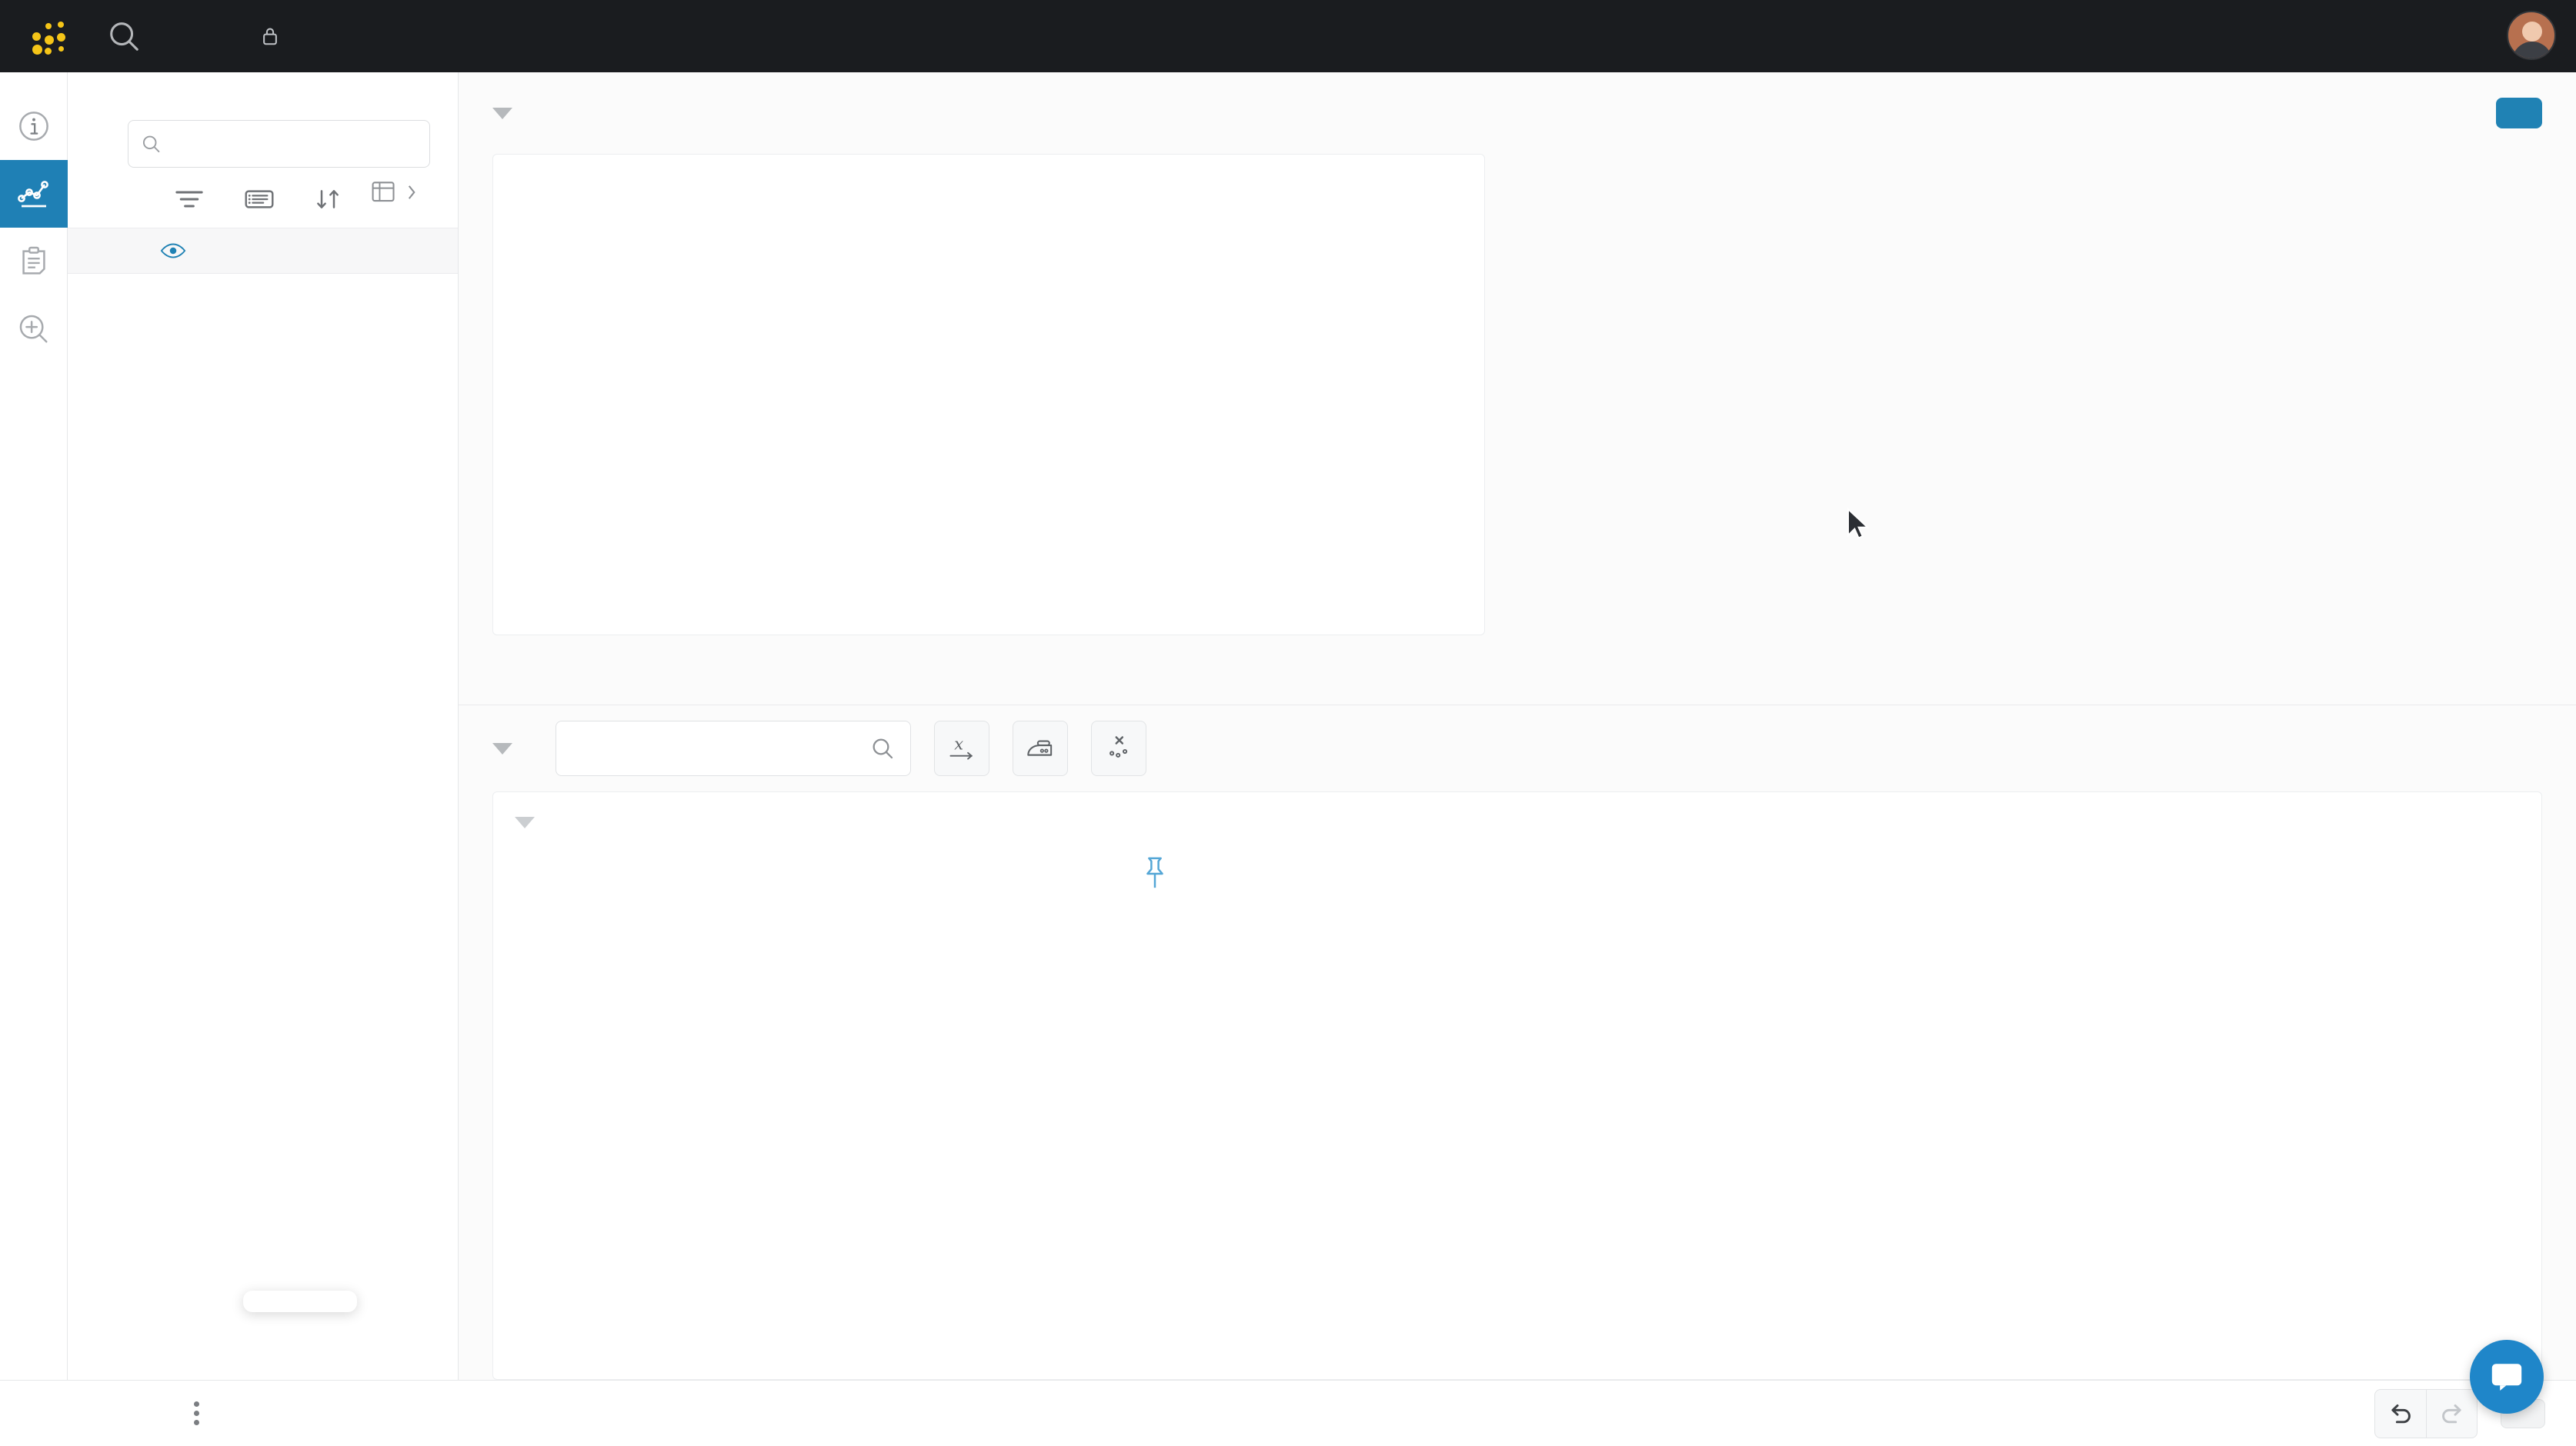 This screenshot has width=2576, height=1446. Describe the element at coordinates (34, 726) in the screenshot. I see `left-icon-rail` at that location.